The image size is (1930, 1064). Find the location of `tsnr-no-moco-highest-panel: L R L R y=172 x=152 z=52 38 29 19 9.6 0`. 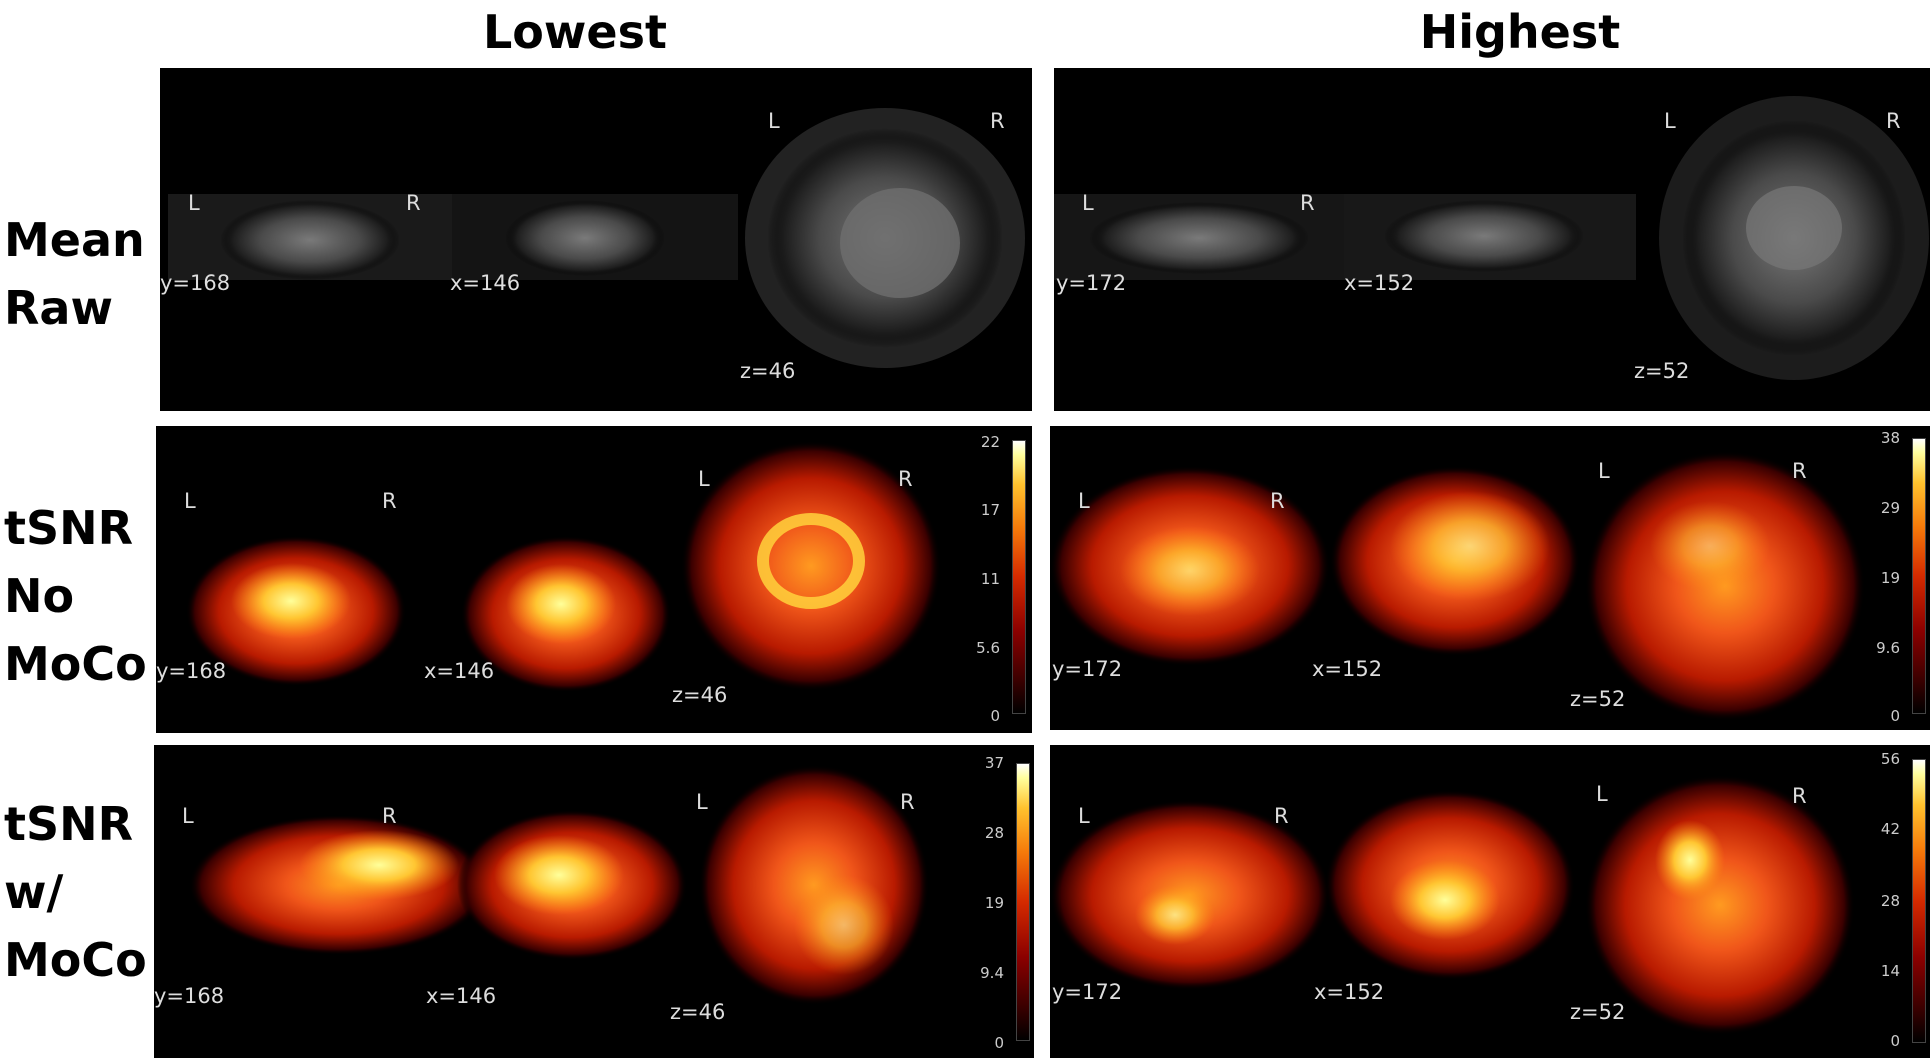

tsnr-no-moco-highest-panel: L R L R y=172 x=152 z=52 38 29 19 9.6 0 is located at coordinates (1490, 578).